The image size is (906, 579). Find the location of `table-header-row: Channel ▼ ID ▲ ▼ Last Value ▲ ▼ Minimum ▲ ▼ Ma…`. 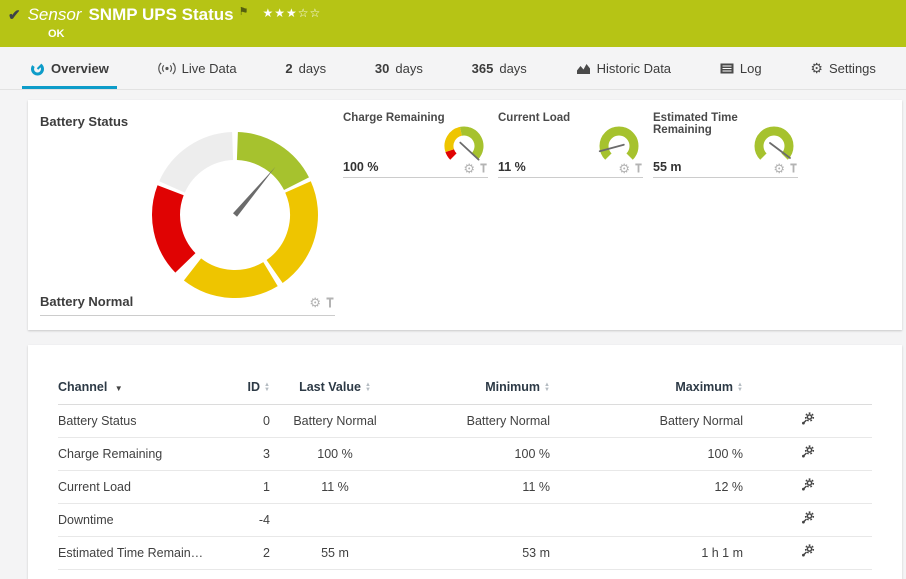

table-header-row: Channel ▼ ID ▲ ▼ Last Value ▲ ▼ Minimum ▲ ▼ Ma… is located at coordinates (465, 388).